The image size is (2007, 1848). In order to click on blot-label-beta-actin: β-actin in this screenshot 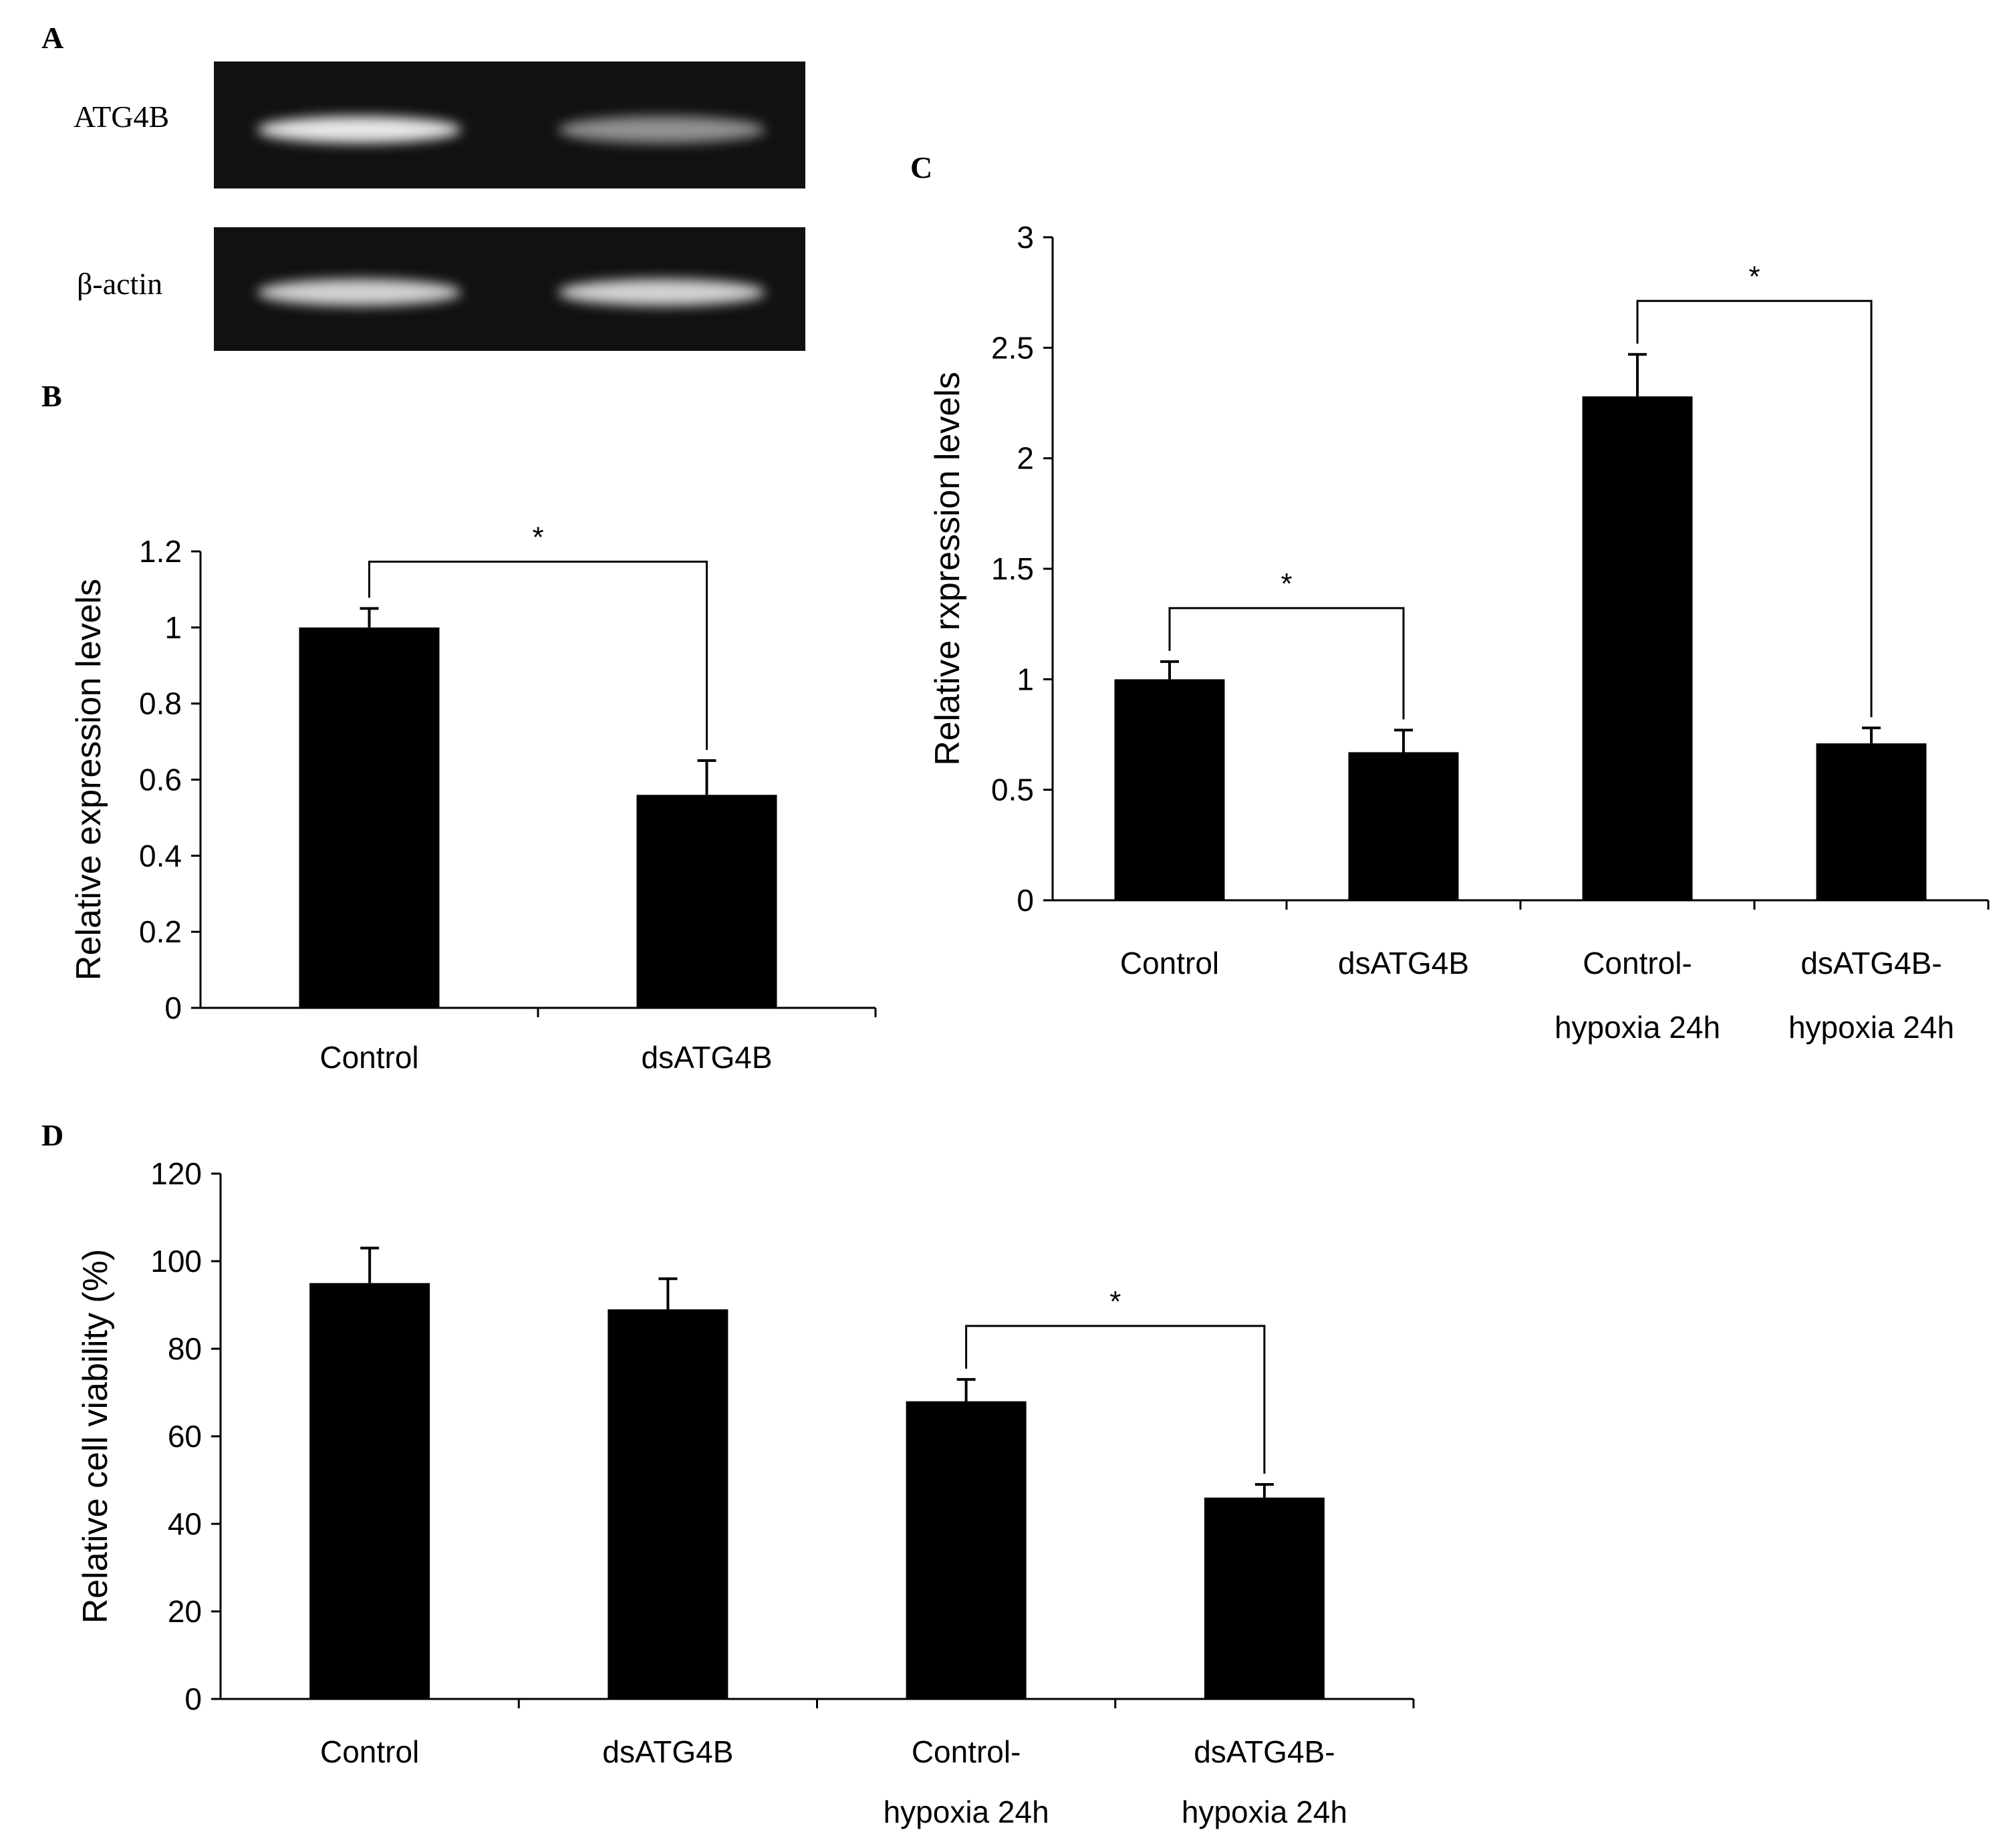, I will do `click(119, 284)`.